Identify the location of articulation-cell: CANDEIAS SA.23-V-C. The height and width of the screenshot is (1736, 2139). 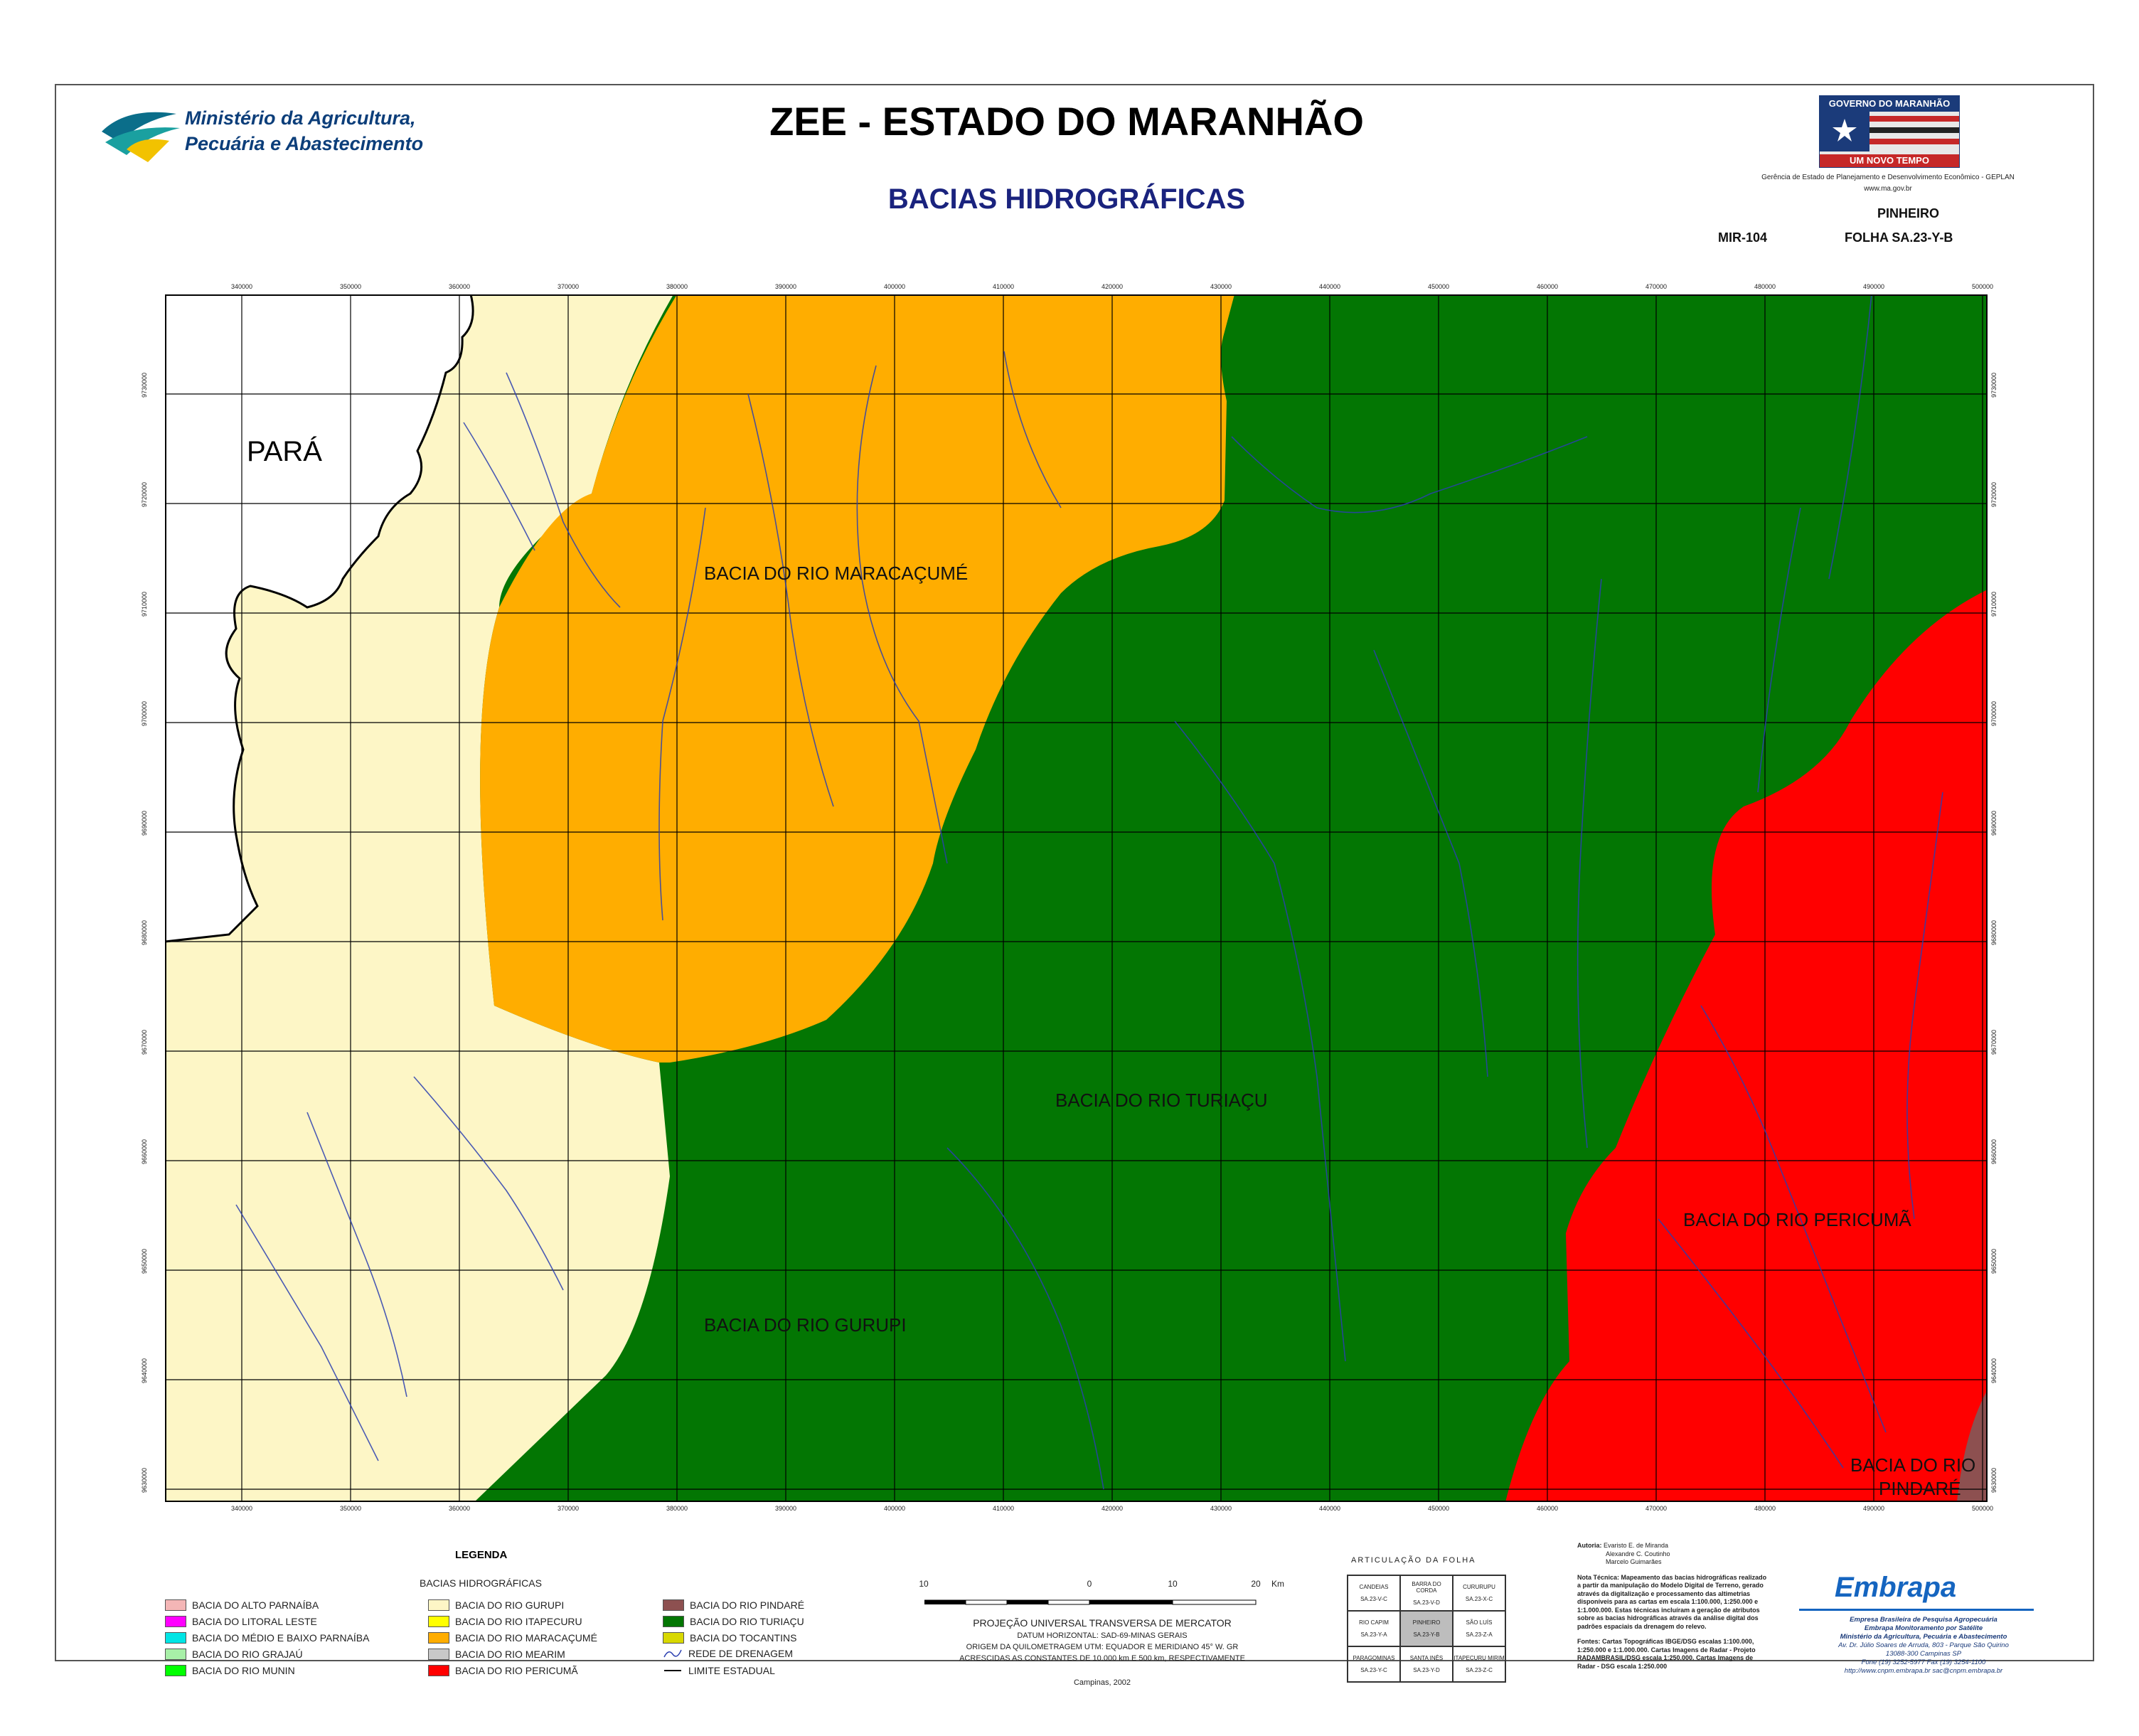
(1374, 1593).